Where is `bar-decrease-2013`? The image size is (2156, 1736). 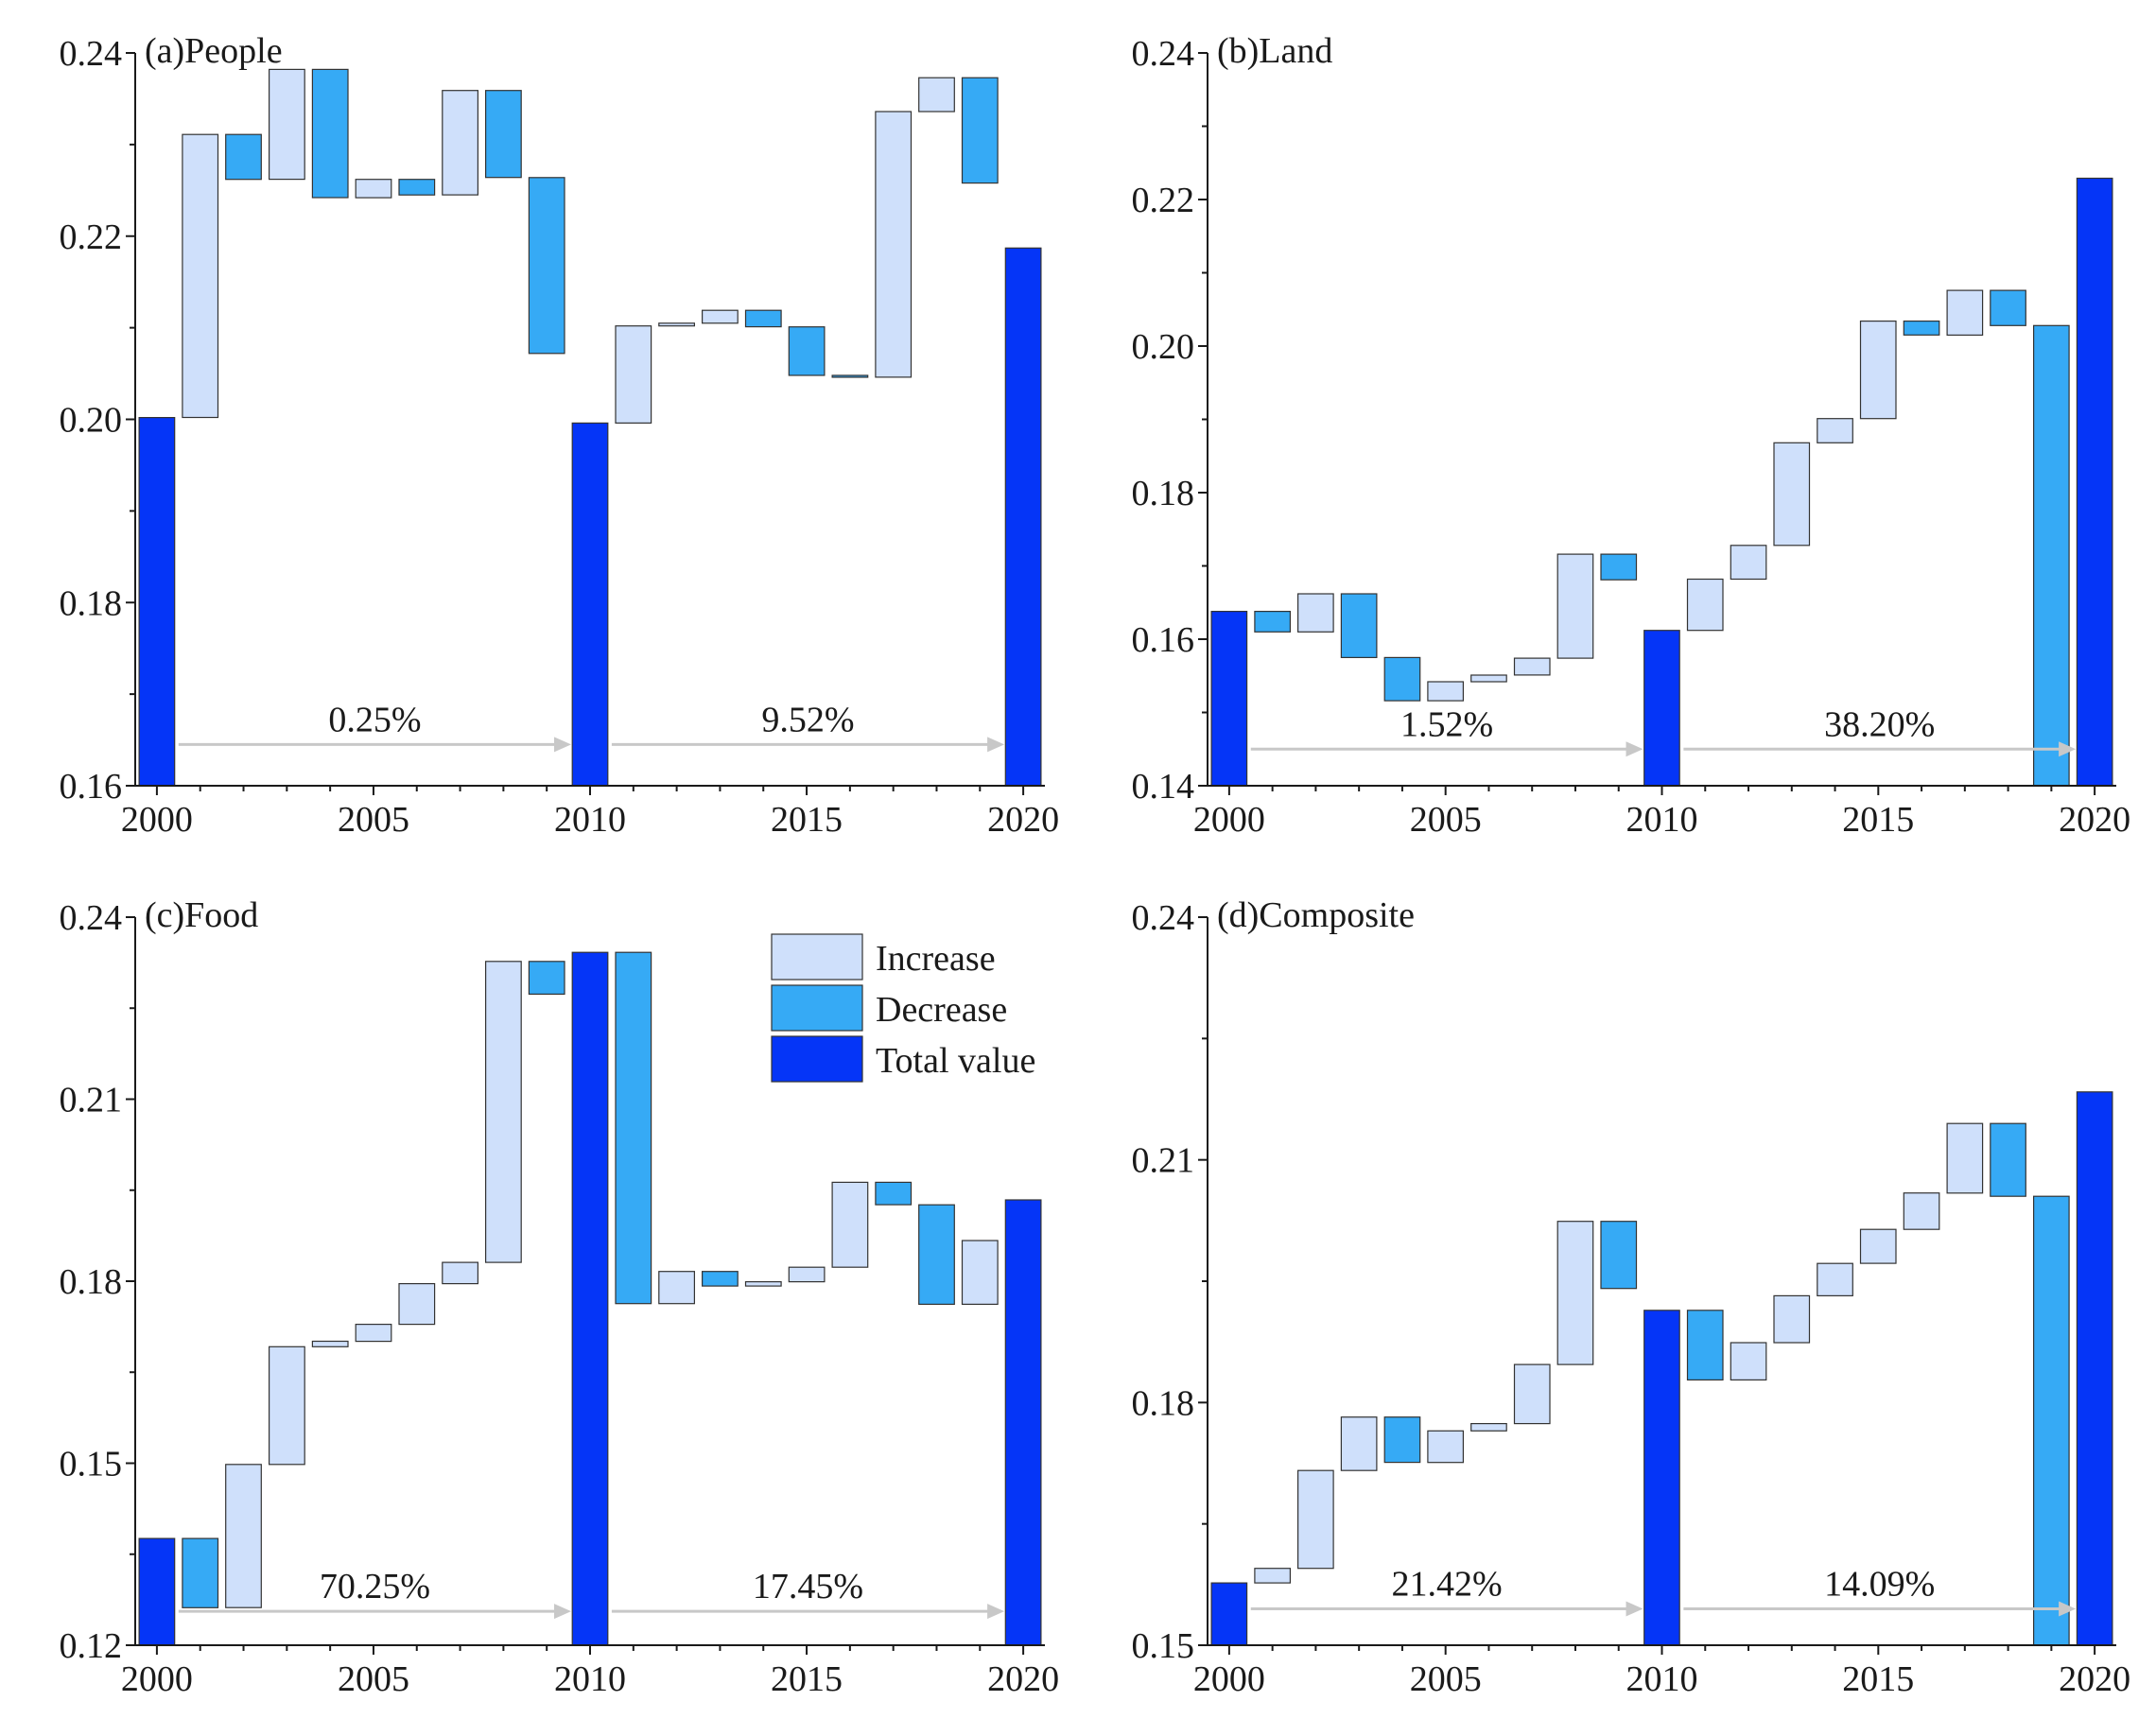
bar-decrease-2013 is located at coordinates (720, 1279).